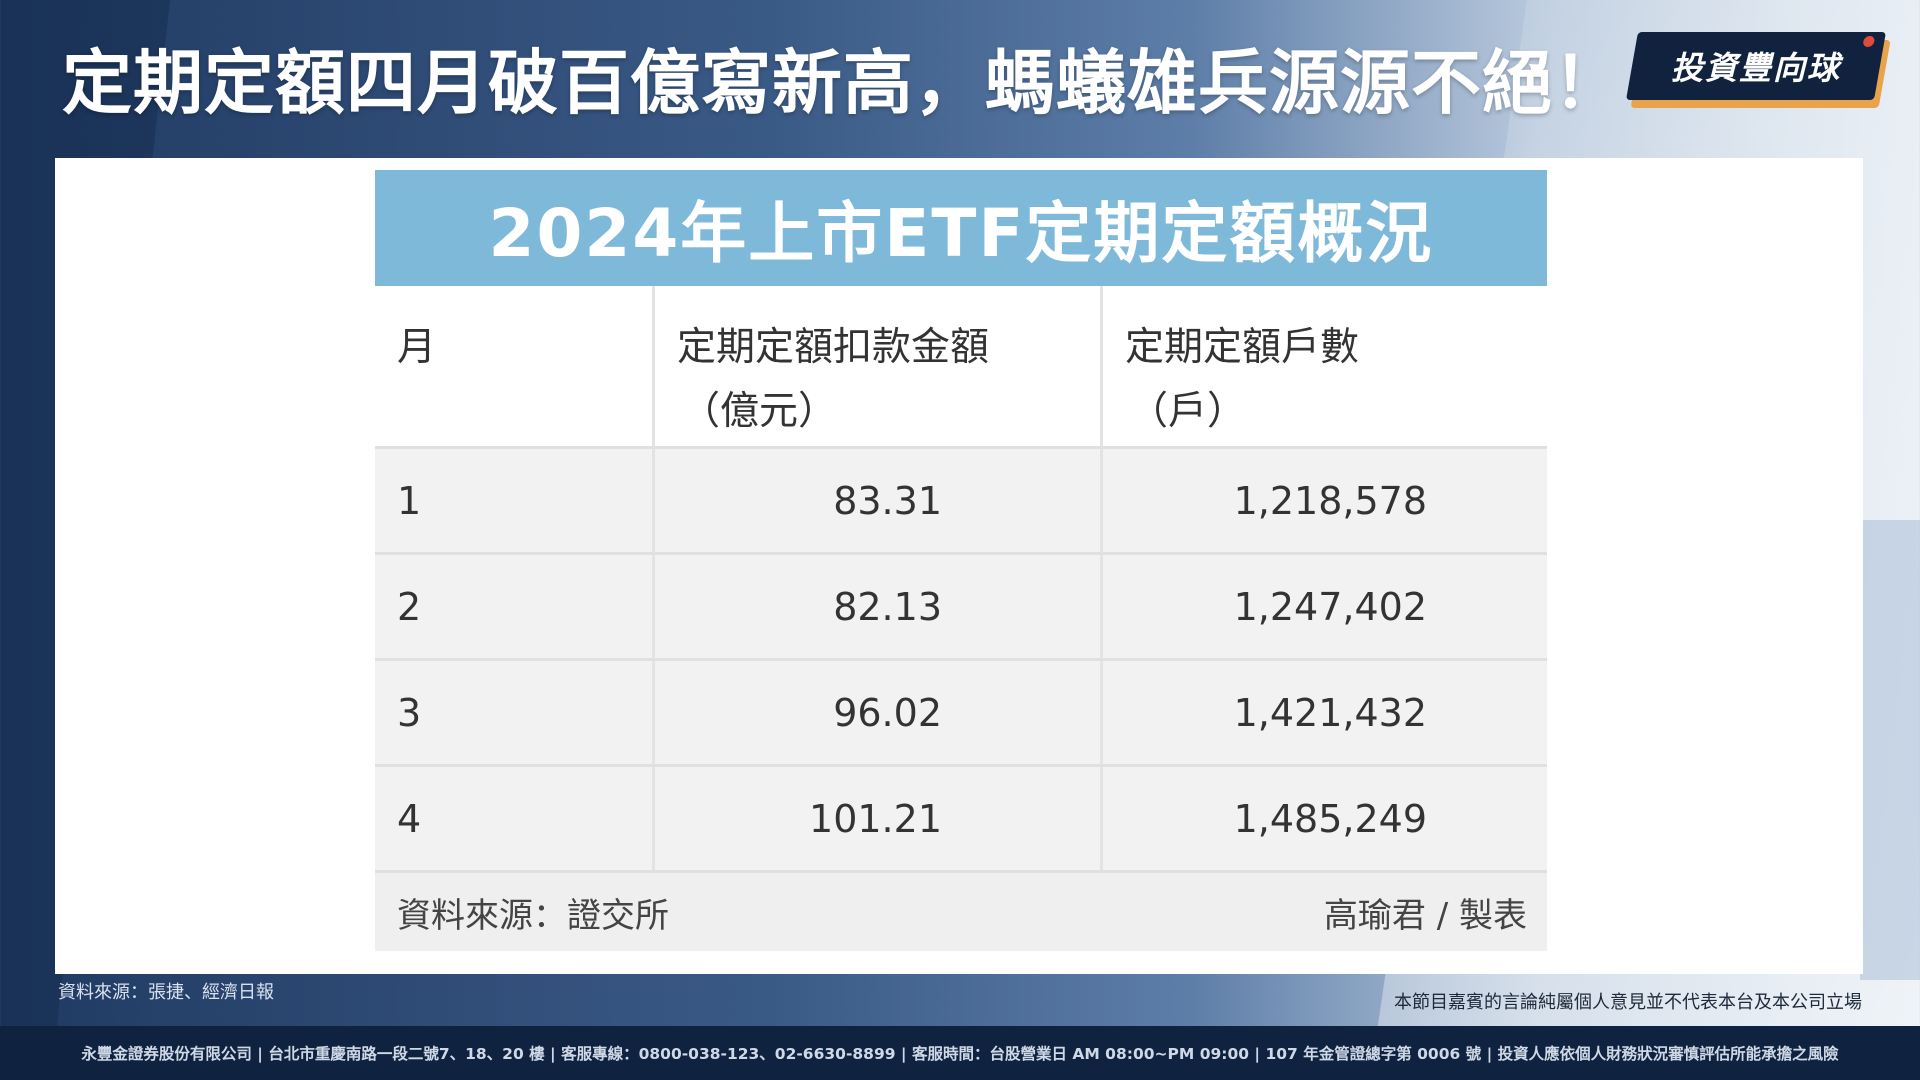 The image size is (1920, 1080). Describe the element at coordinates (533, 915) in the screenshot. I see `table-source: 資料來源：證交所` at that location.